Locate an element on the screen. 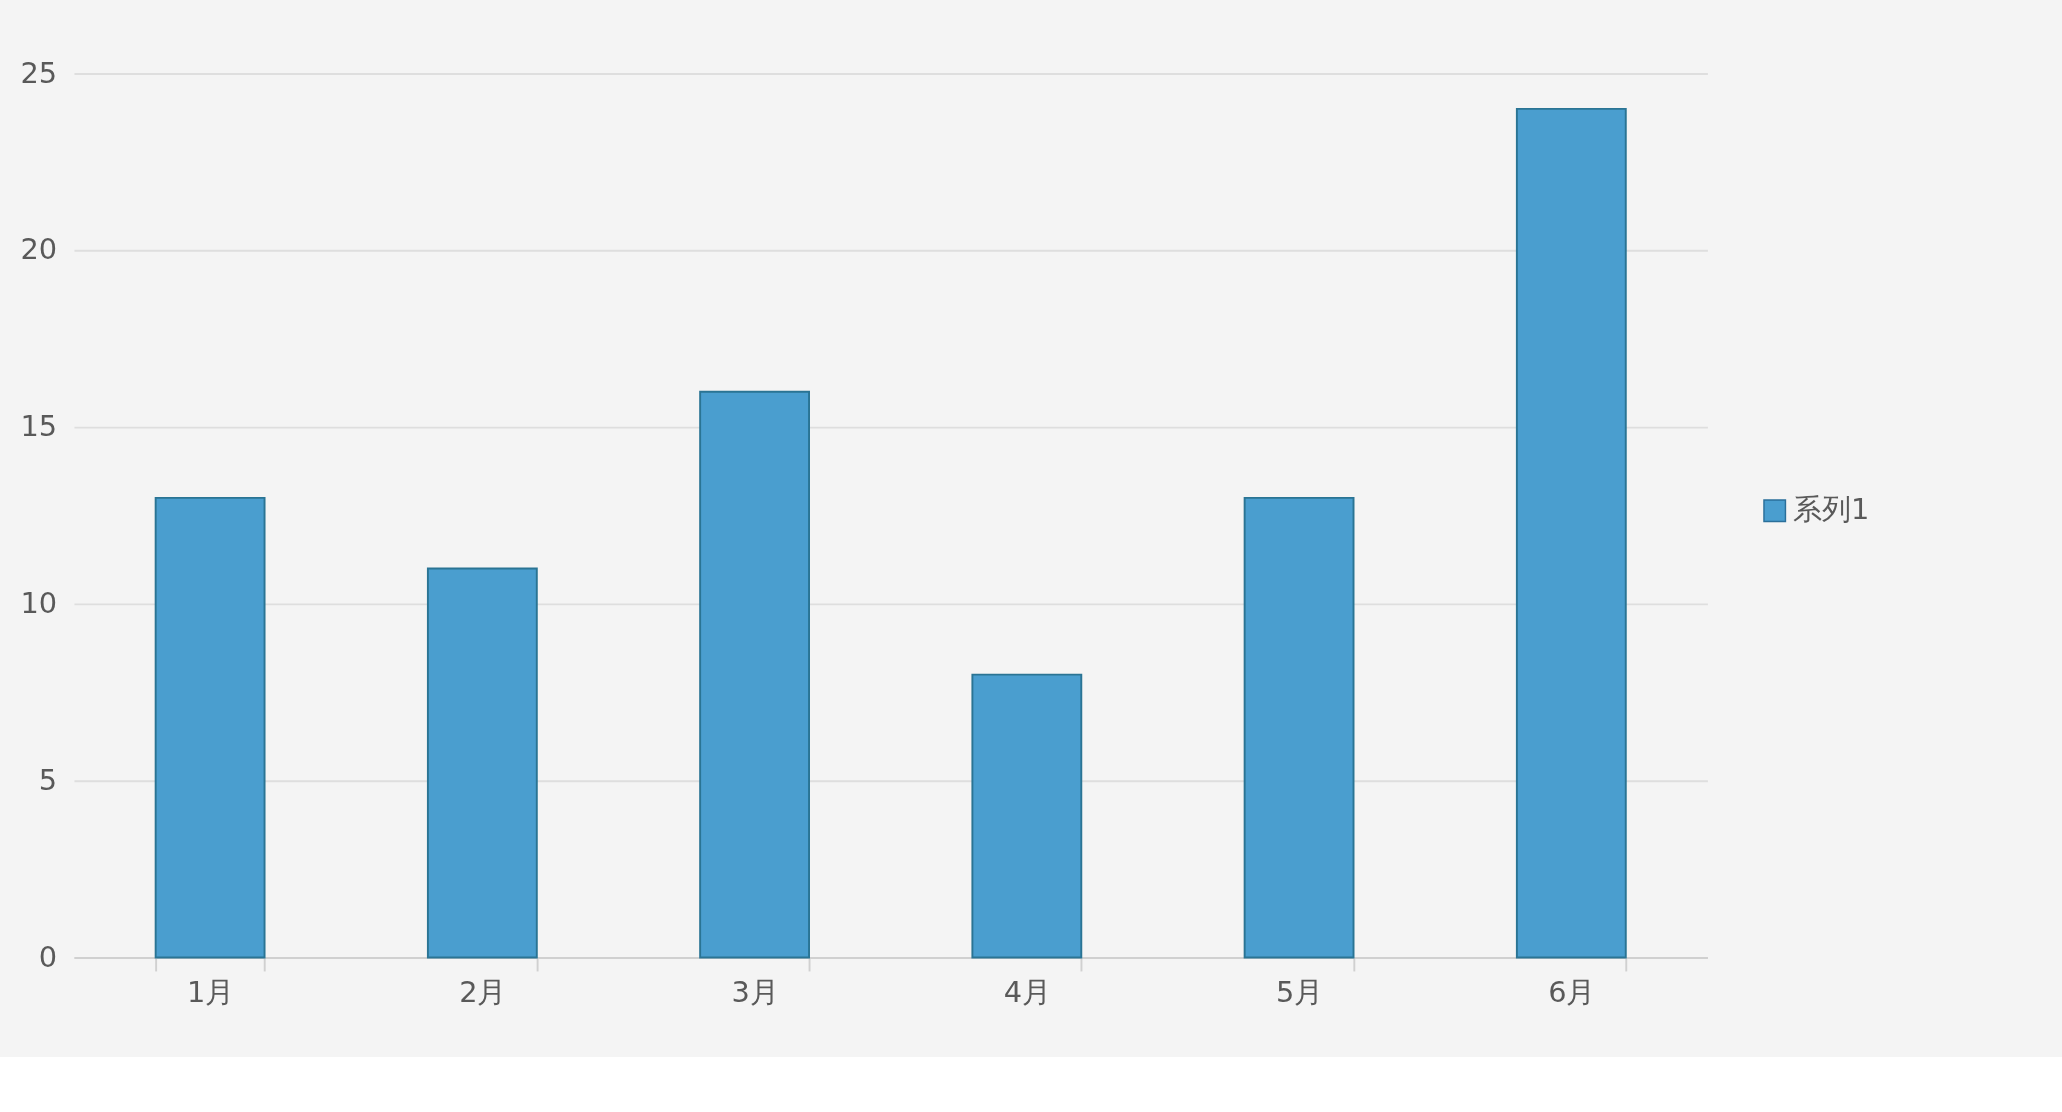  y-tick-label: 20 is located at coordinates (39, 249).